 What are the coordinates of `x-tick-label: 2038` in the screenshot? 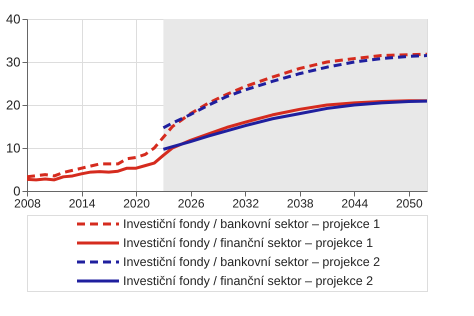 It's located at (300, 203).